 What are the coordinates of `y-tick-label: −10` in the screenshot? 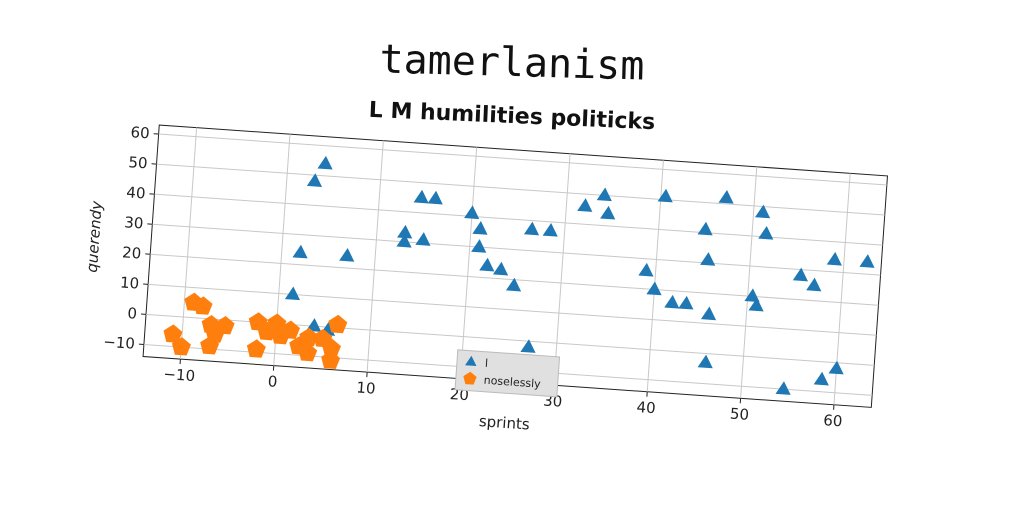 It's located at (119, 343).